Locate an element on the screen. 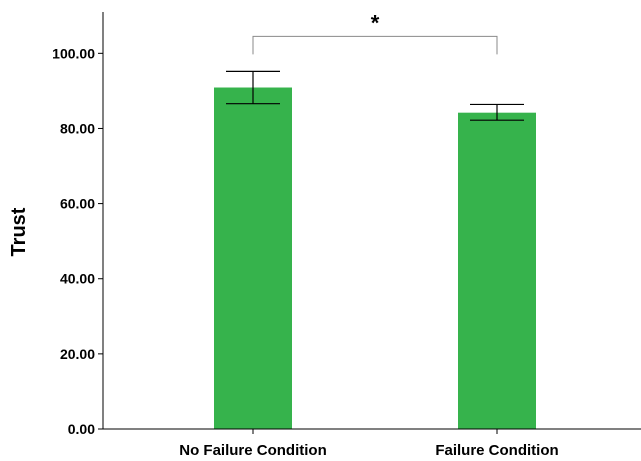  y-tick-label: 20.00 is located at coordinates (77, 354).